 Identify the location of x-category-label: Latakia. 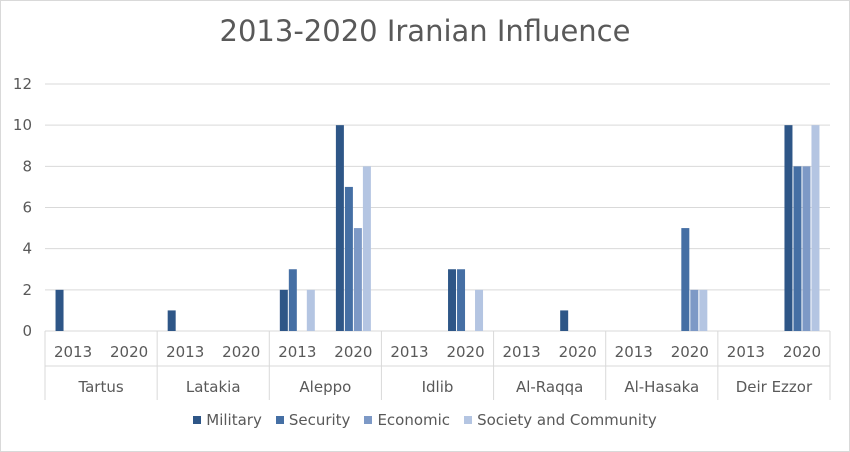
(213, 387).